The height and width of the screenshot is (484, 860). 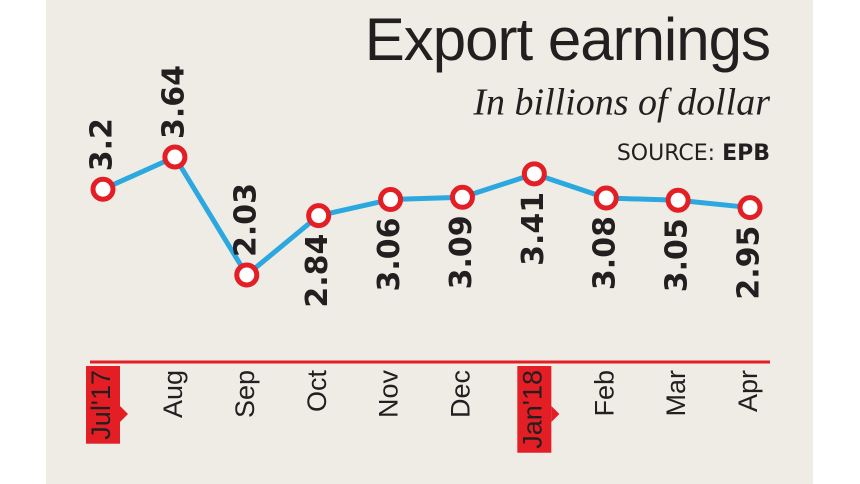 I want to click on data-label: 2.84, so click(x=317, y=271).